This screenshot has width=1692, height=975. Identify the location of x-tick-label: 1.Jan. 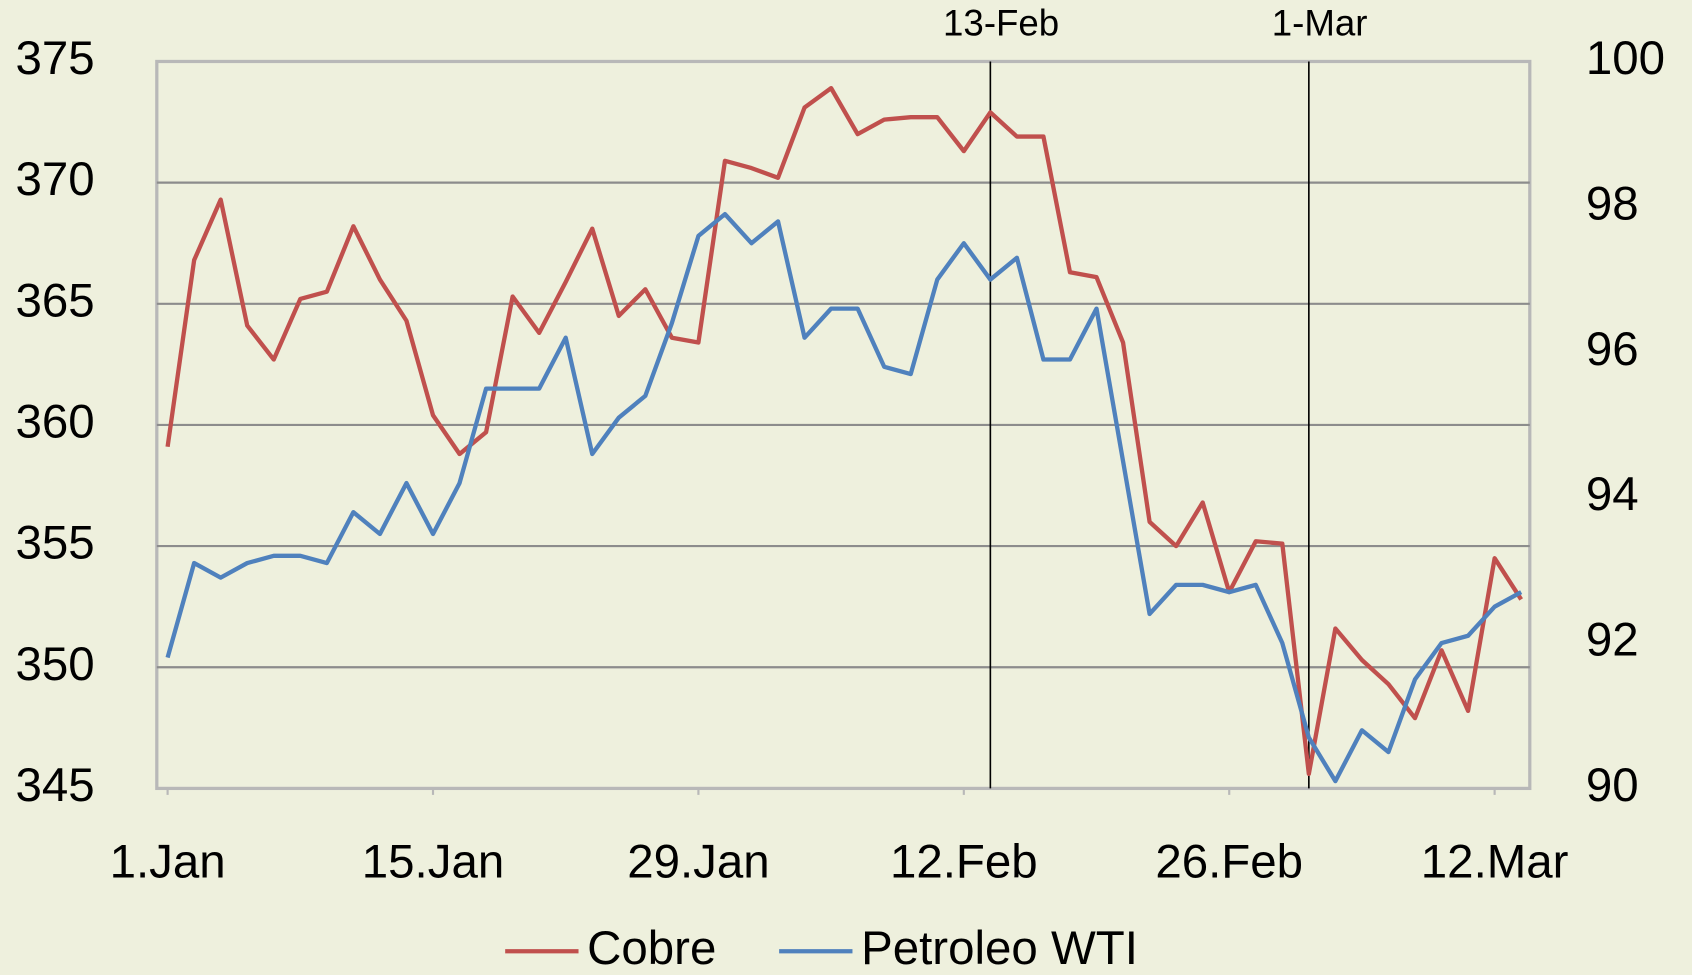
(168, 862).